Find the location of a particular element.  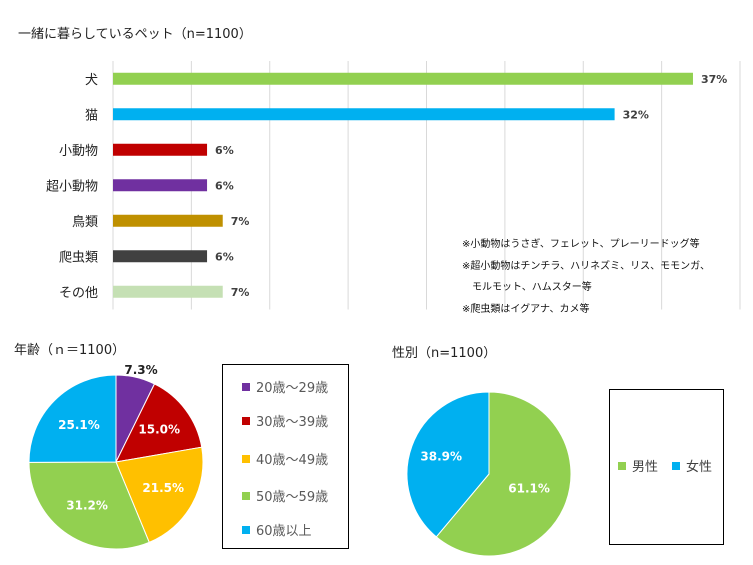

age-legend-item: 30歳～39歳 is located at coordinates (285, 420).